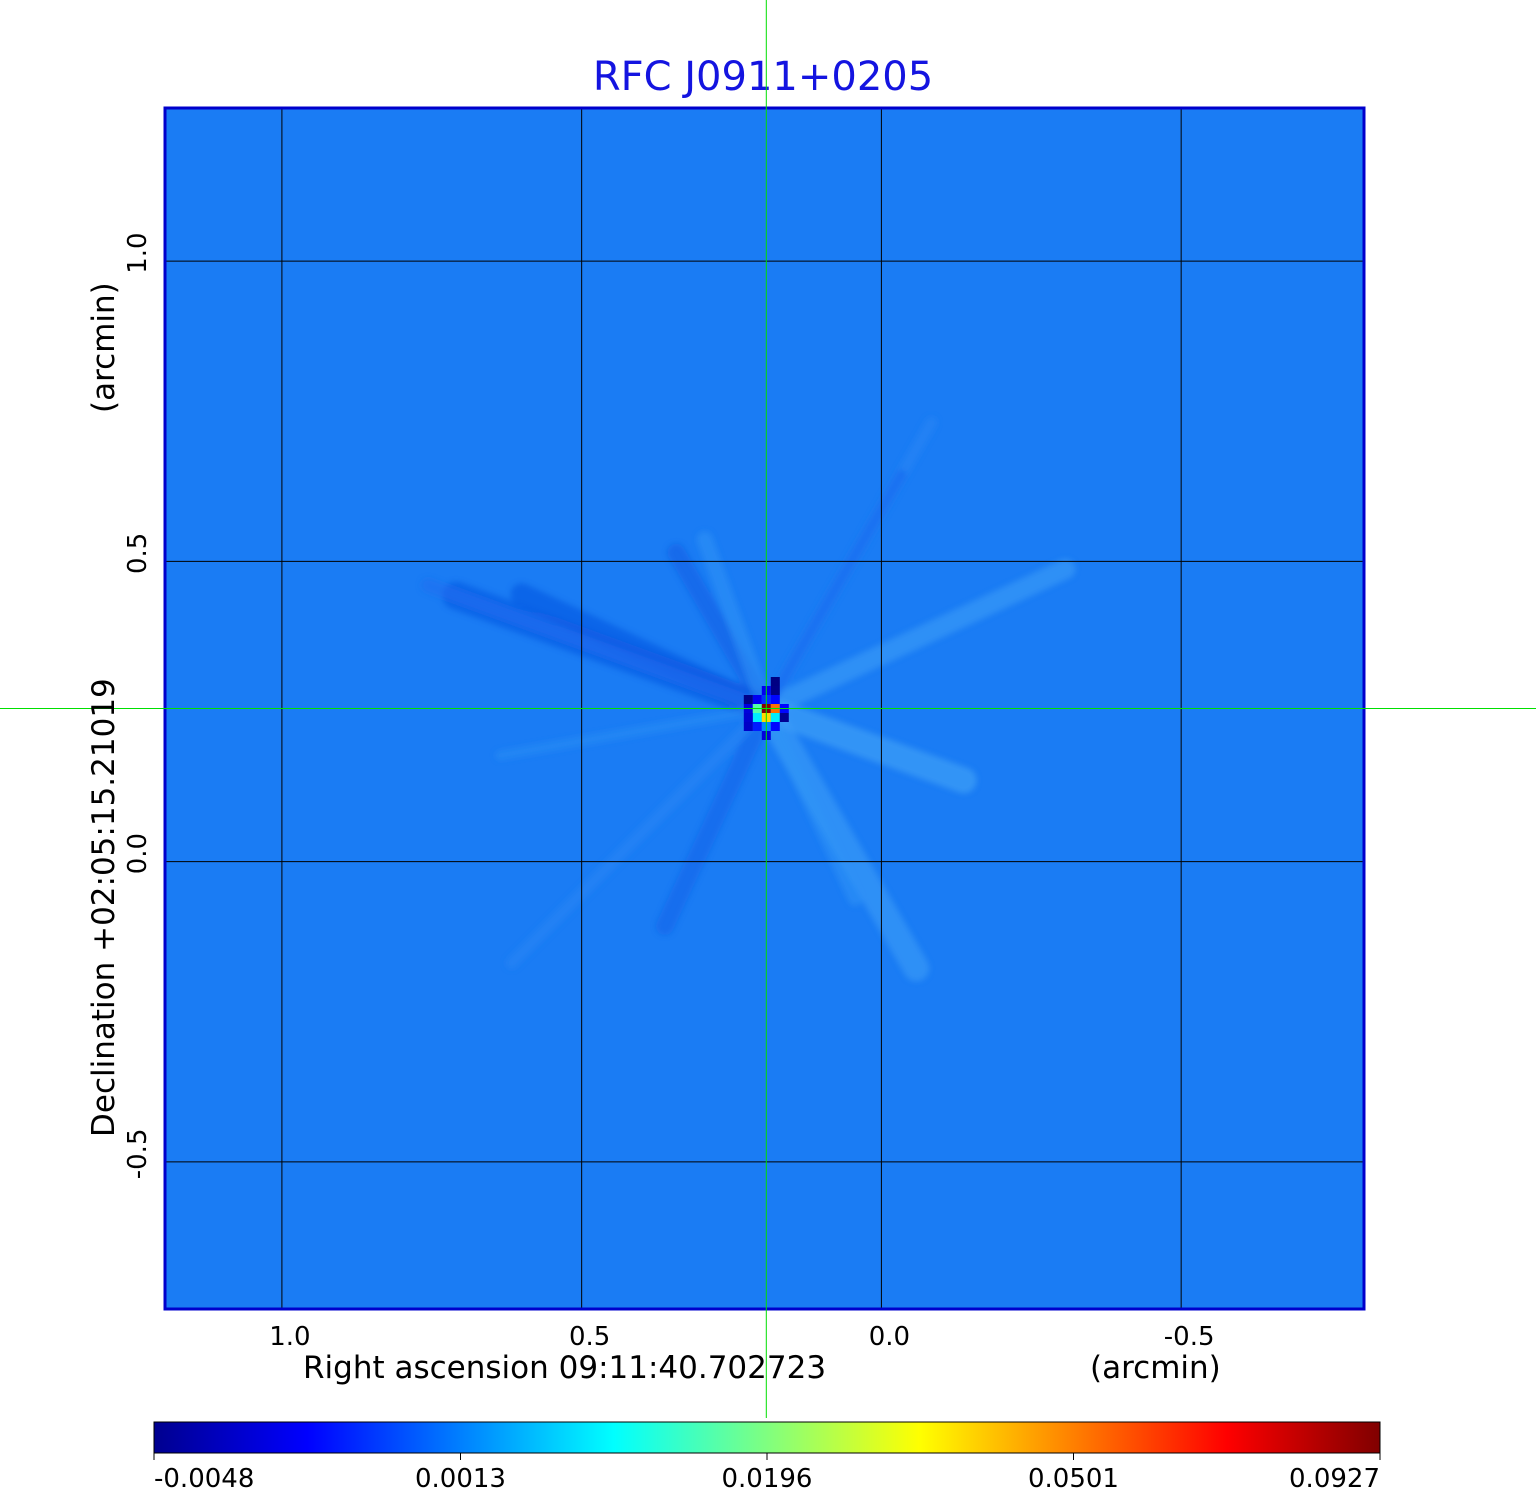  Describe the element at coordinates (204, 1479) in the screenshot. I see `colorbar-tick-label: -0.0048` at that location.